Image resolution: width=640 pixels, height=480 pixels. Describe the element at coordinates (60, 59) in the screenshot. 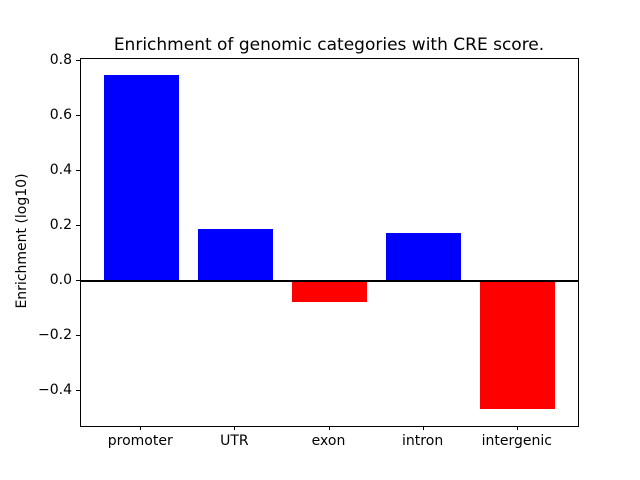

I see `y-tick-label: 0.8` at that location.